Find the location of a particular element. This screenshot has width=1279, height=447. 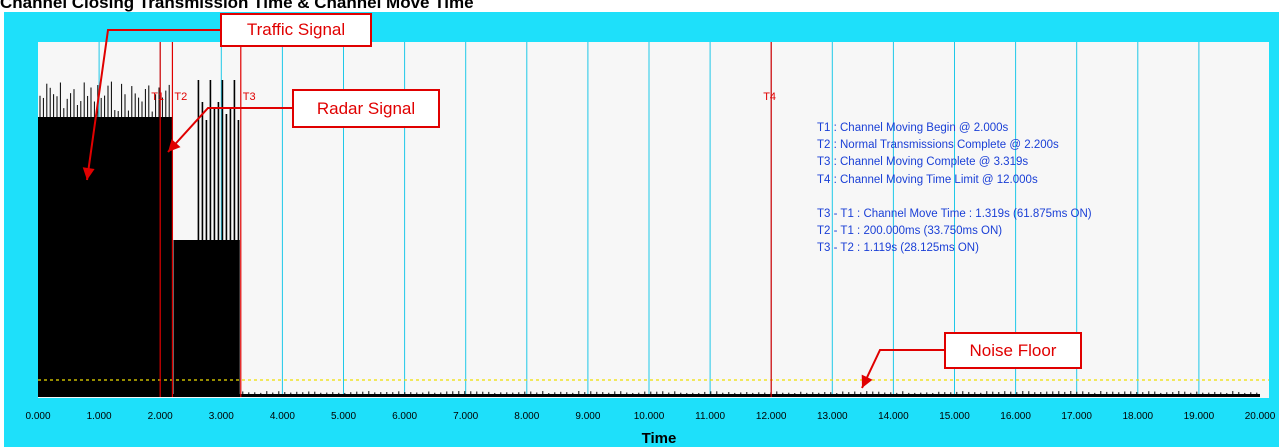

traffic-signal-arrow is located at coordinates (153, 105).